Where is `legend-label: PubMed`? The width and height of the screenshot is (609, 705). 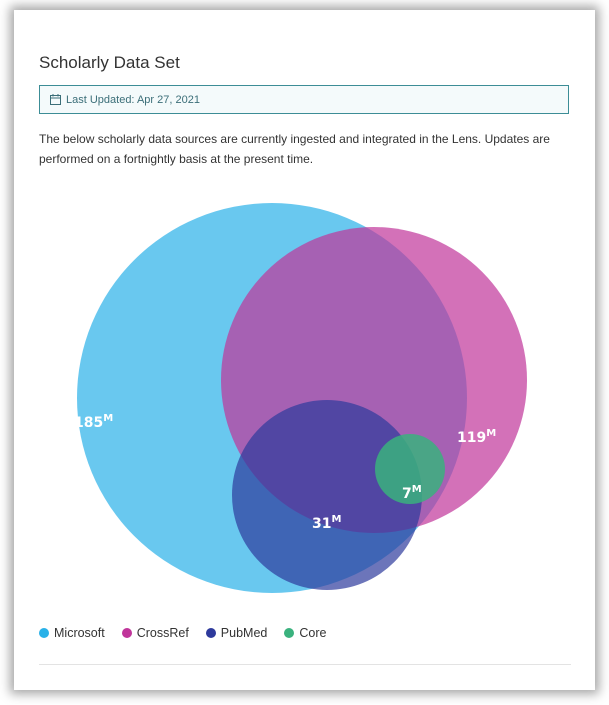 legend-label: PubMed is located at coordinates (244, 633).